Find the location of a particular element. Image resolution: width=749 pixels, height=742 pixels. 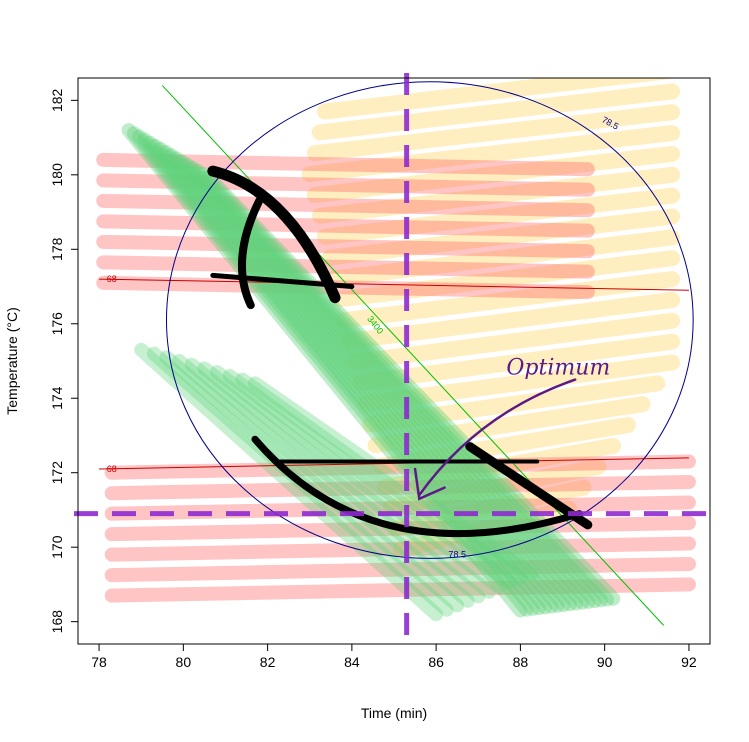

x-tick-label: 92 is located at coordinates (689, 662).